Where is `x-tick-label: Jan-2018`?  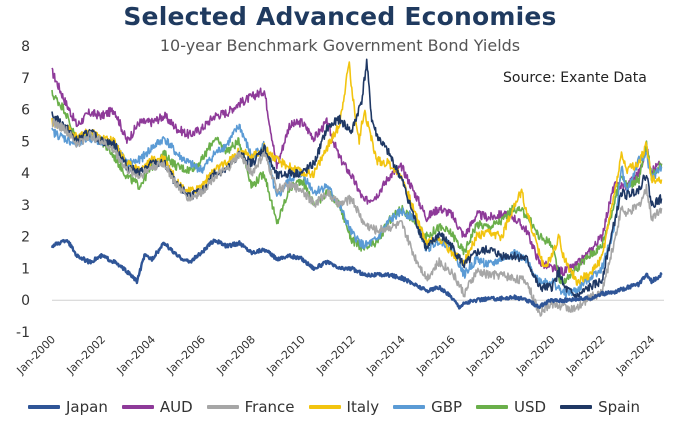 x-tick-label: Jan-2018 is located at coordinates (485, 355).